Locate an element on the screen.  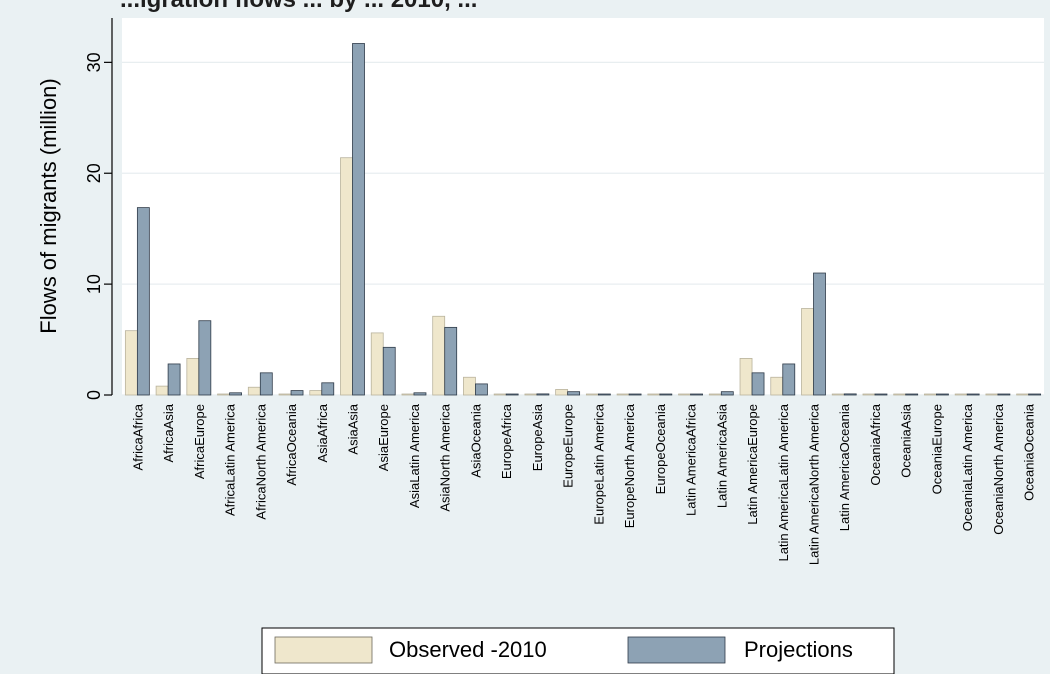
x-tick-label-2: AfricaEurope is located at coordinates (199, 441).